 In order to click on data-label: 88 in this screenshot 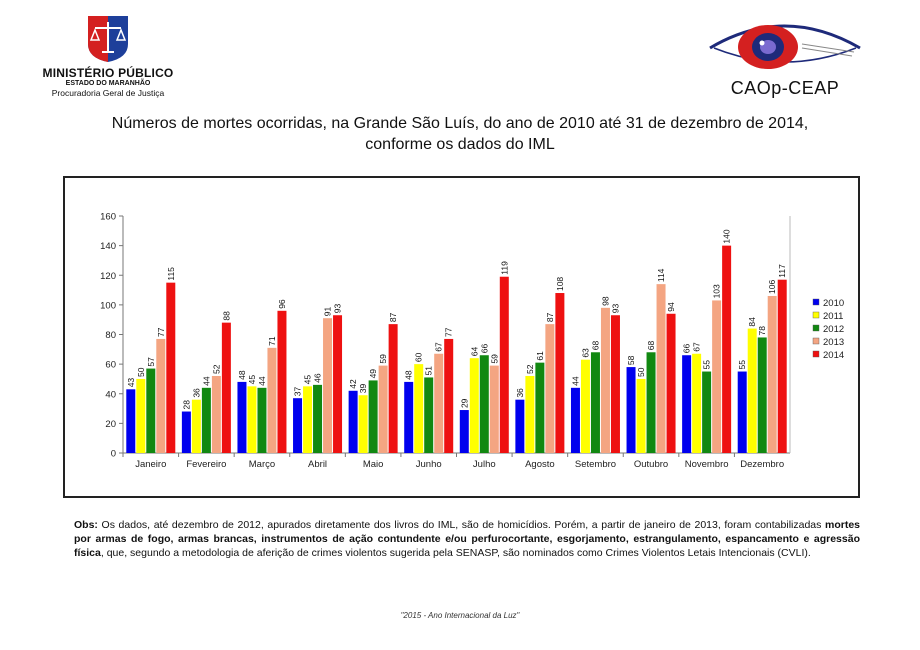, I will do `click(226, 316)`.